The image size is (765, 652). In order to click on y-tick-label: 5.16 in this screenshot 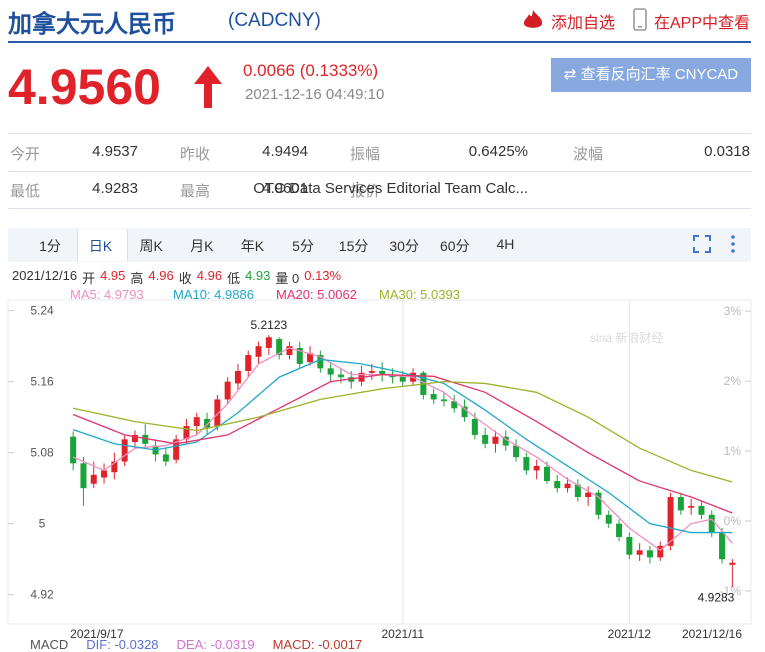, I will do `click(42, 382)`.